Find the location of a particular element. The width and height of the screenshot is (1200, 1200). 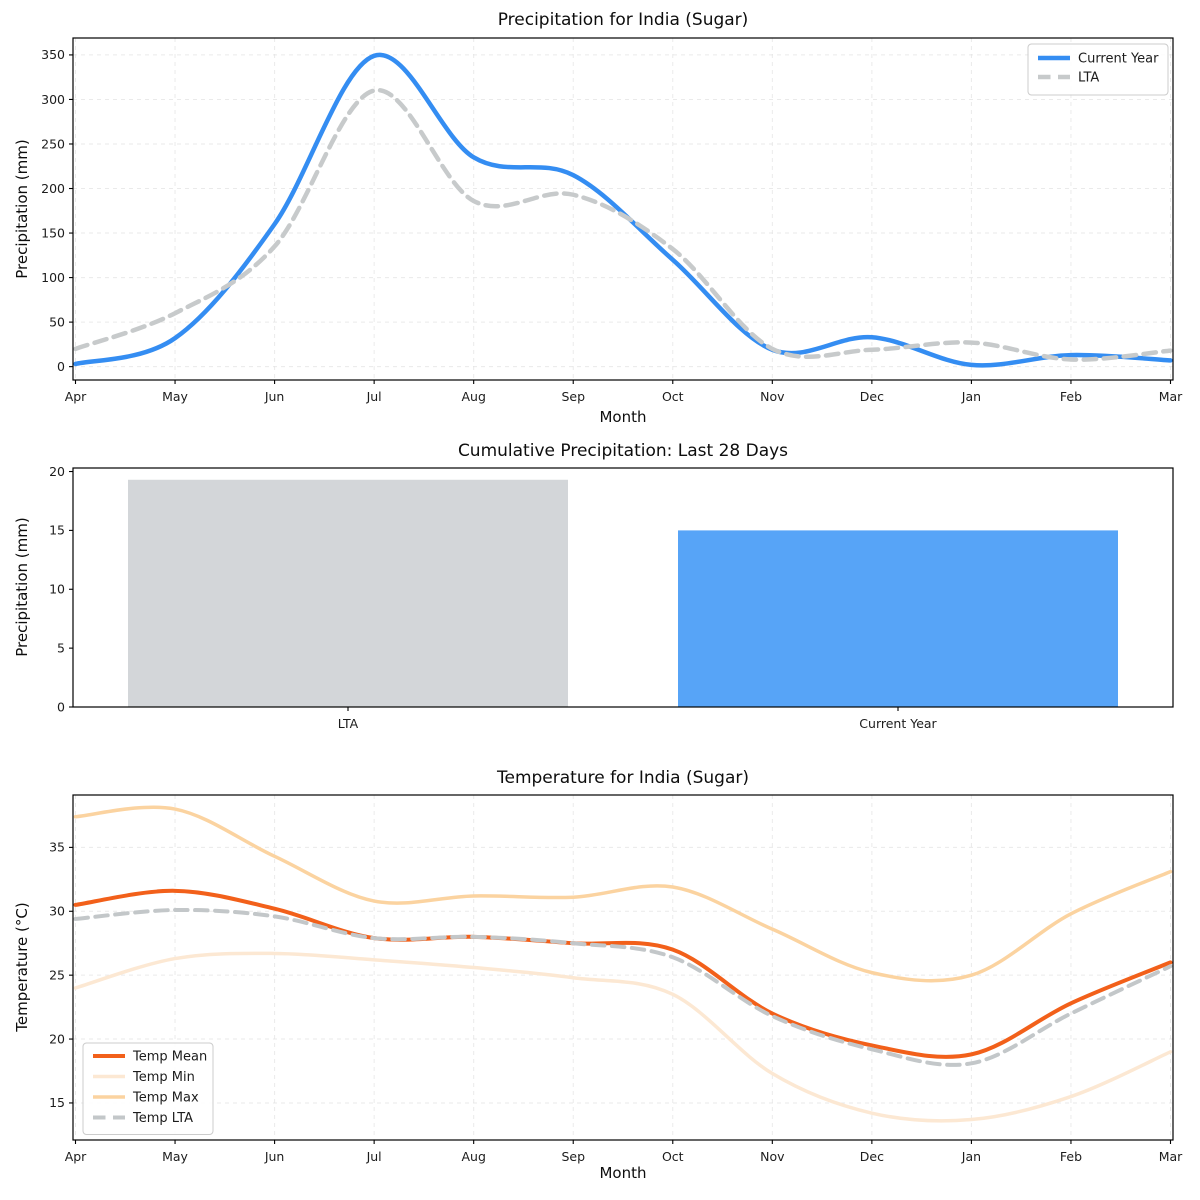

bar-current-year is located at coordinates (898, 618).